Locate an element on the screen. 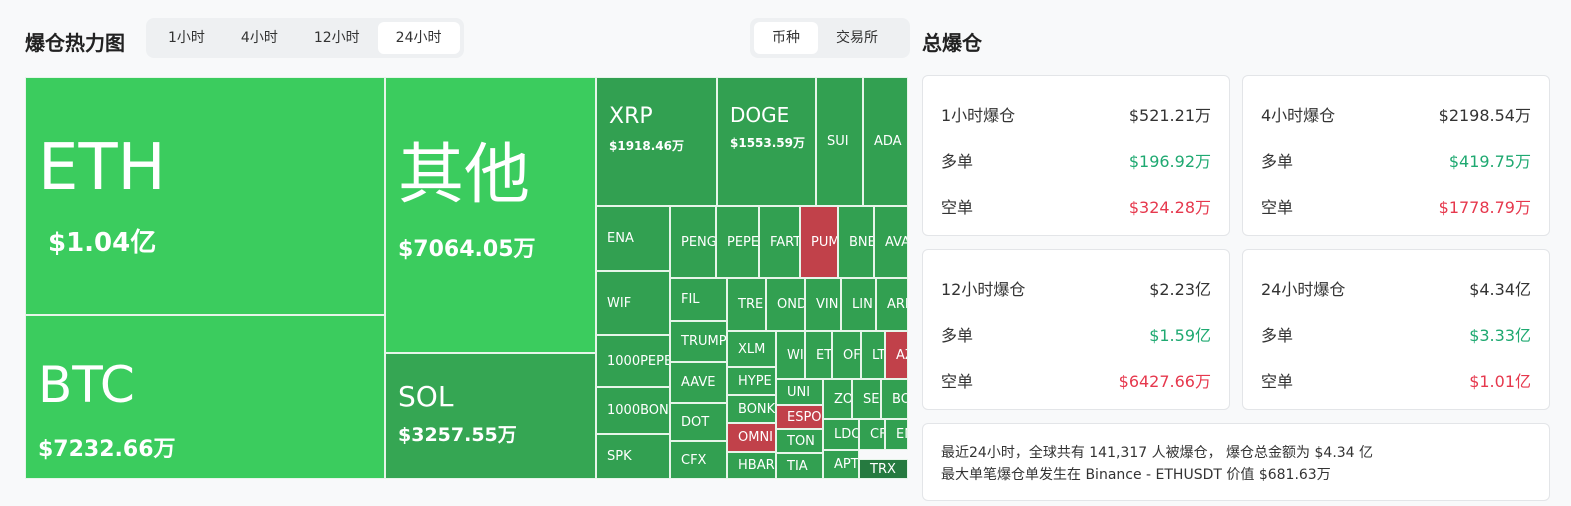 This screenshot has width=1571, height=506. treemap-tile: PENG is located at coordinates (693, 242).